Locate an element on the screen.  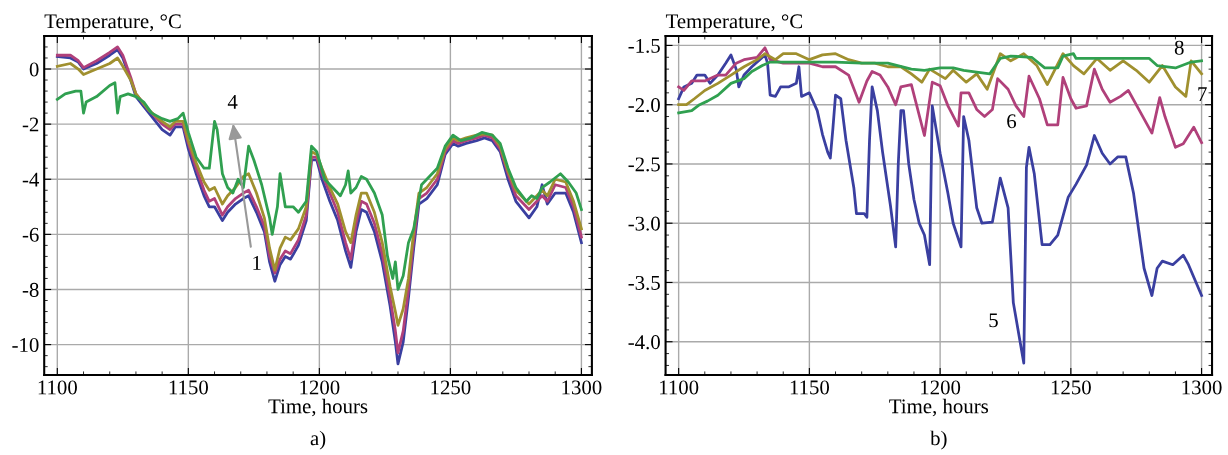
annotation: 1 is located at coordinates (257, 263).